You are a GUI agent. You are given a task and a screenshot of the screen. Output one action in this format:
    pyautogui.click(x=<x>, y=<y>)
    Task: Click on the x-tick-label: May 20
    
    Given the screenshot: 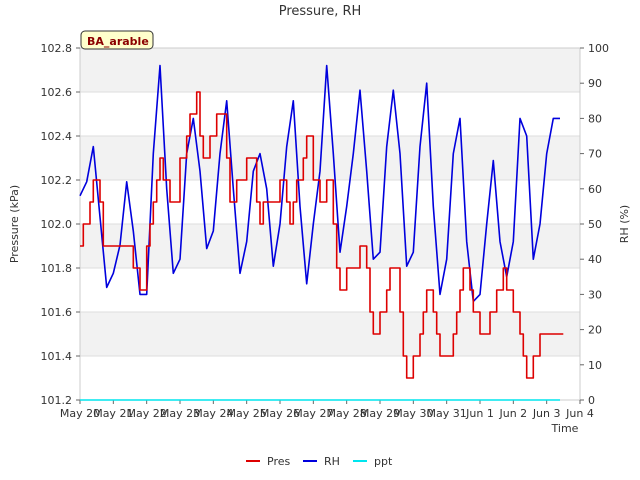 What is the action you would take?
    pyautogui.click(x=80, y=413)
    